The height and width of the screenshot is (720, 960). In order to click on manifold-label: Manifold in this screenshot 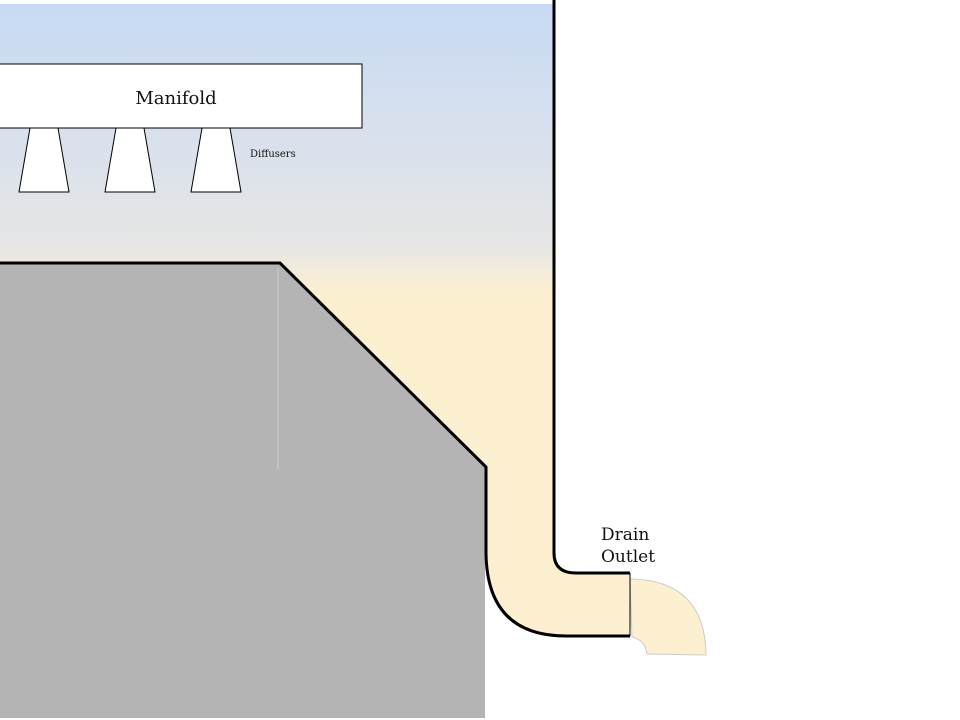, I will do `click(175, 98)`.